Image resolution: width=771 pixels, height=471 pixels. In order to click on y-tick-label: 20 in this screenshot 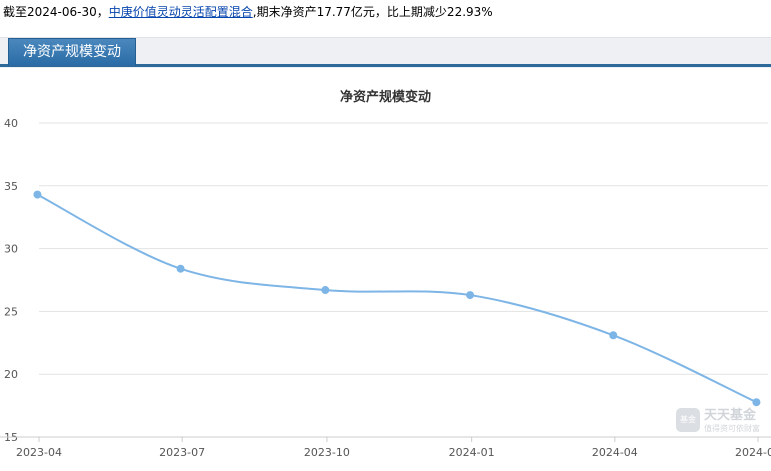, I will do `click(11, 374)`.